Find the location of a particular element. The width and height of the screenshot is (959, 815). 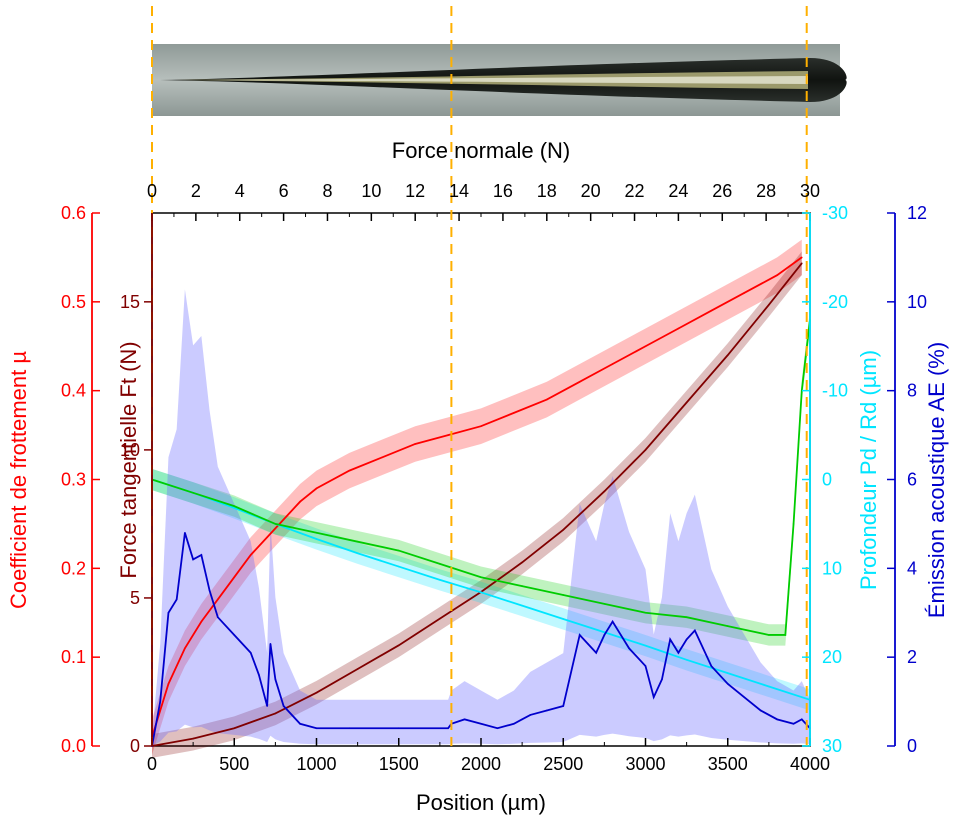

y_ae-tick-label: 4 is located at coordinates (912, 568).